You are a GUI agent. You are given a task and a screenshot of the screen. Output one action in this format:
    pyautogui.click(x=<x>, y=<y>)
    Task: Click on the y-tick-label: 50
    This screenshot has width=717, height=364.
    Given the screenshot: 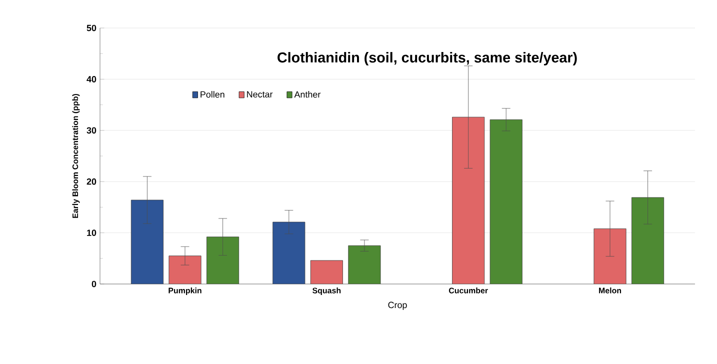 What is the action you would take?
    pyautogui.click(x=91, y=28)
    